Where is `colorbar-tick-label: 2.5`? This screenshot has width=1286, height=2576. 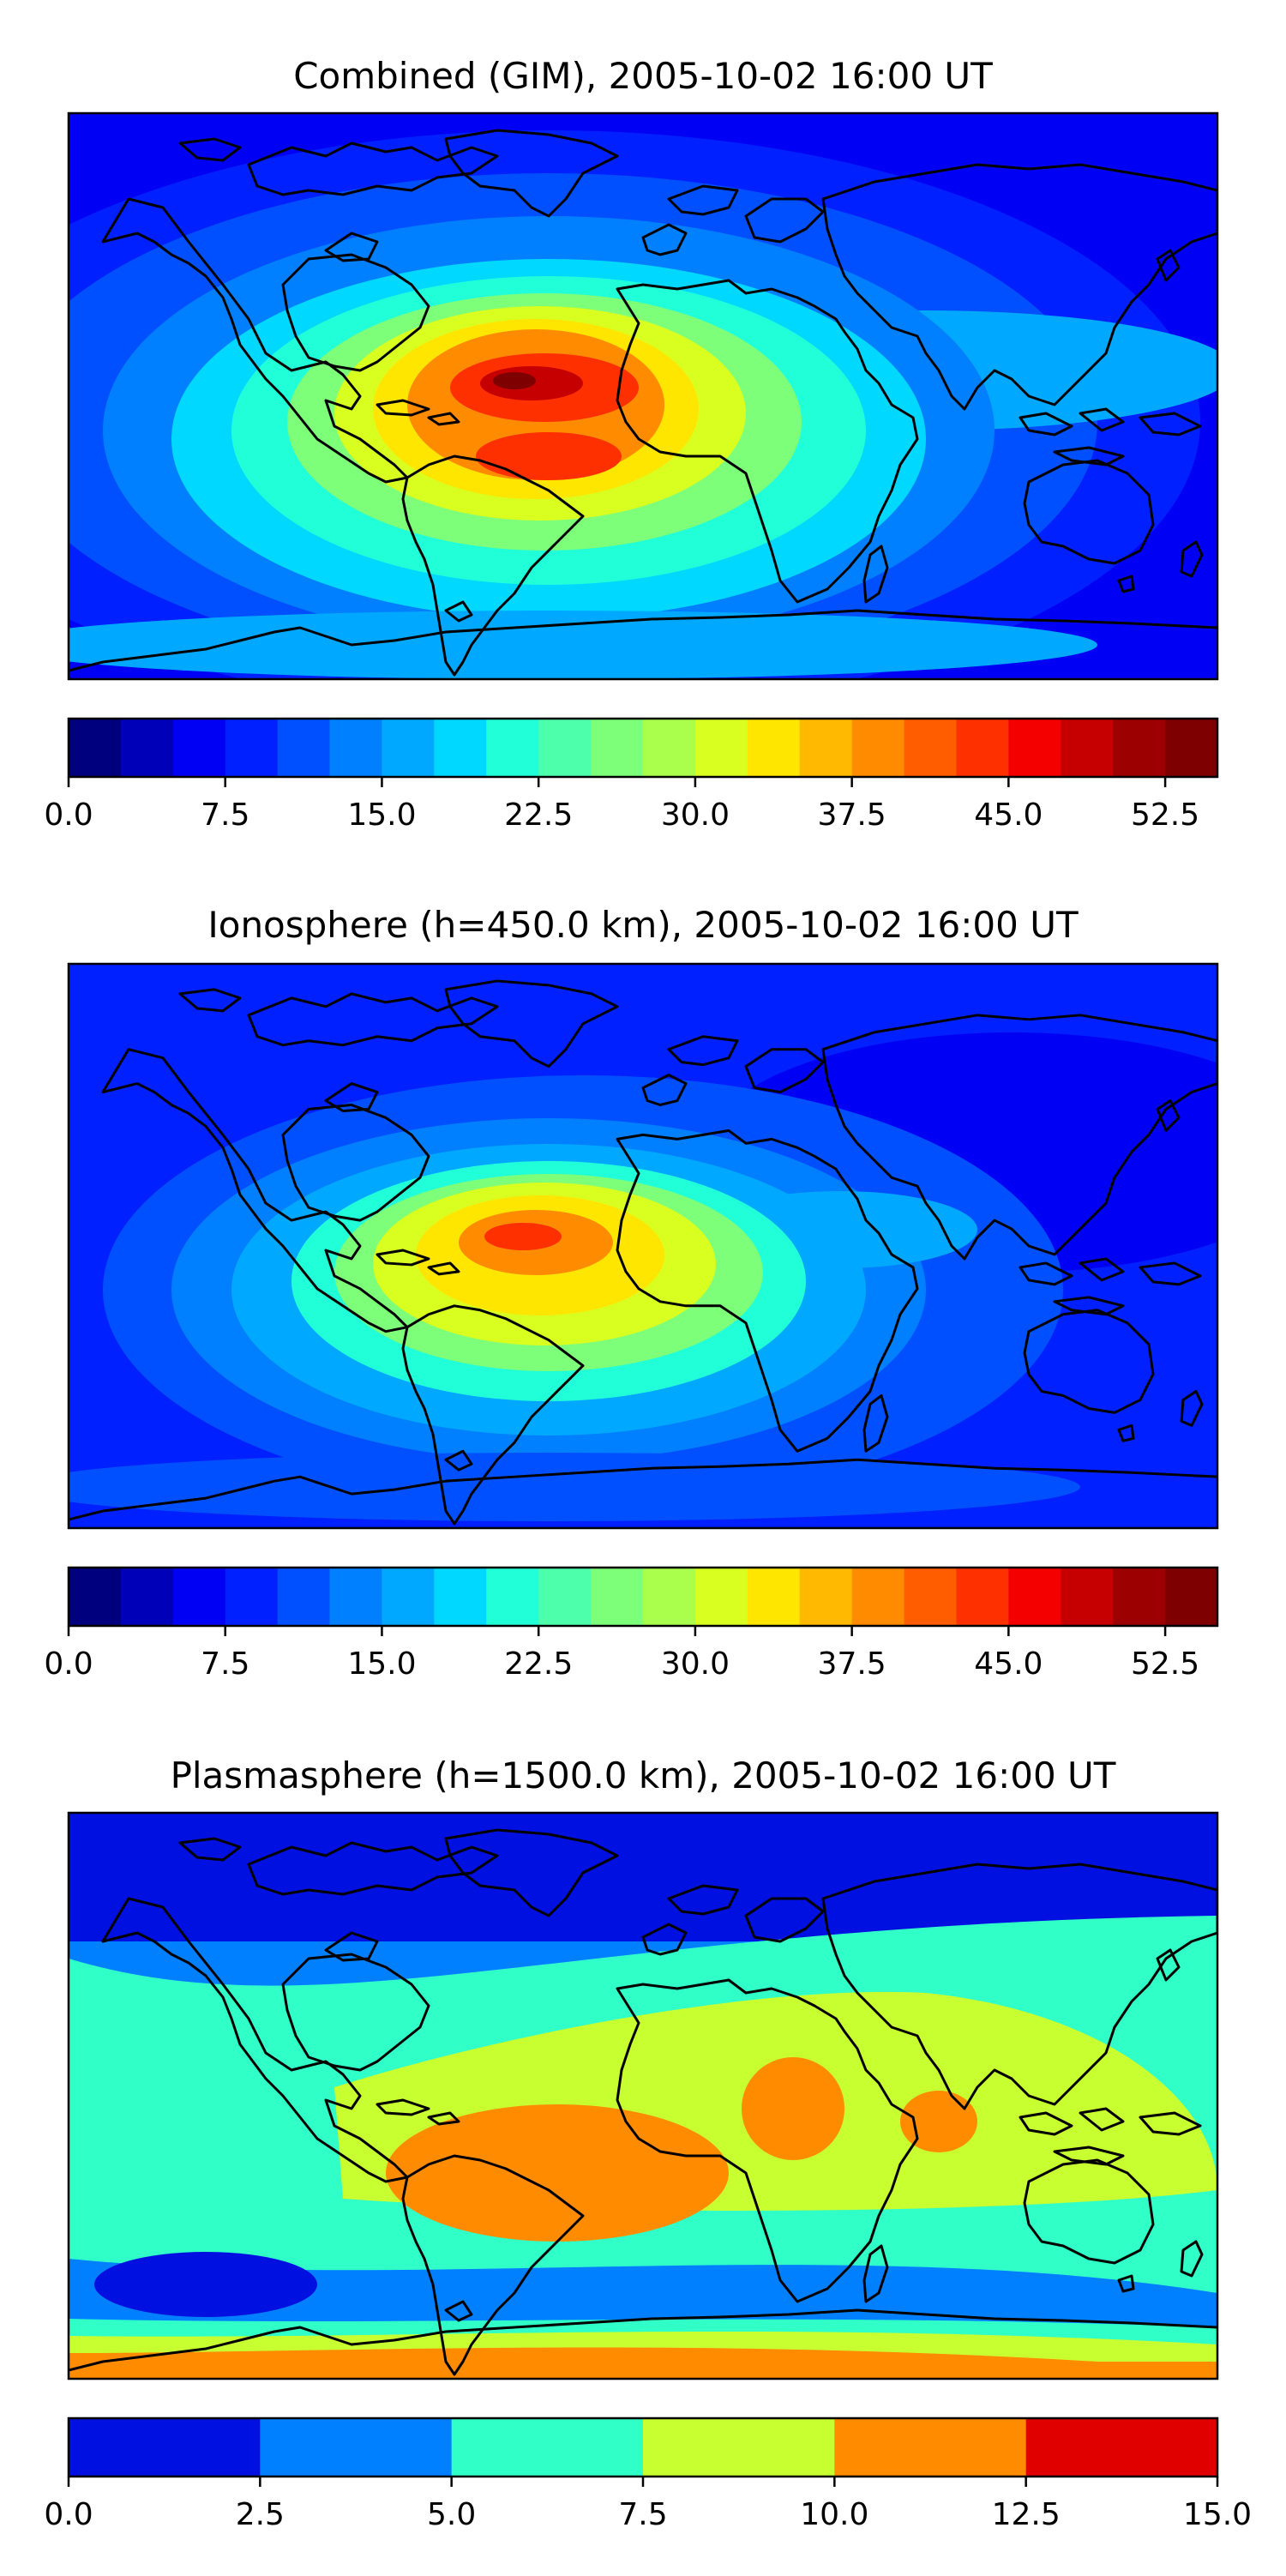
colorbar-tick-label: 2.5 is located at coordinates (260, 2514).